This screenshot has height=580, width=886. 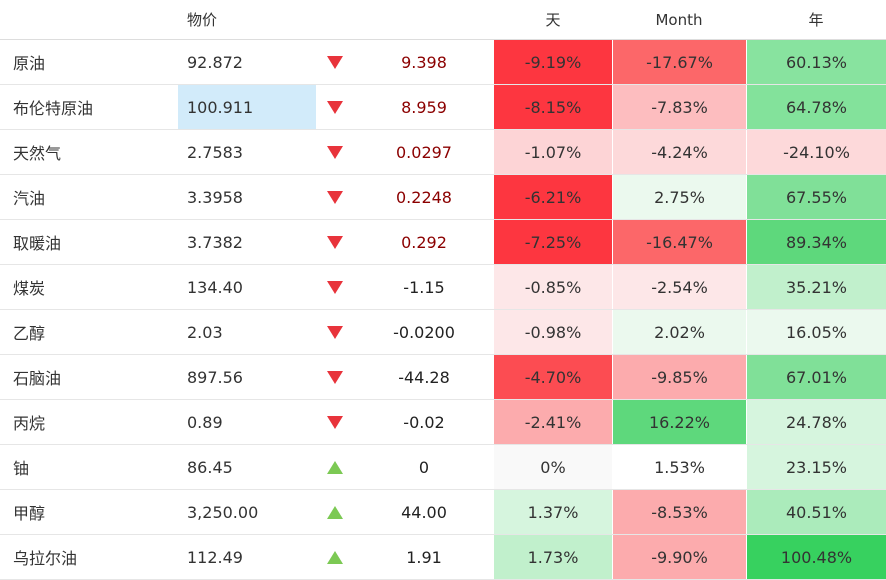 What do you see at coordinates (215, 242) in the screenshot?
I see `price-value: 3.7382` at bounding box center [215, 242].